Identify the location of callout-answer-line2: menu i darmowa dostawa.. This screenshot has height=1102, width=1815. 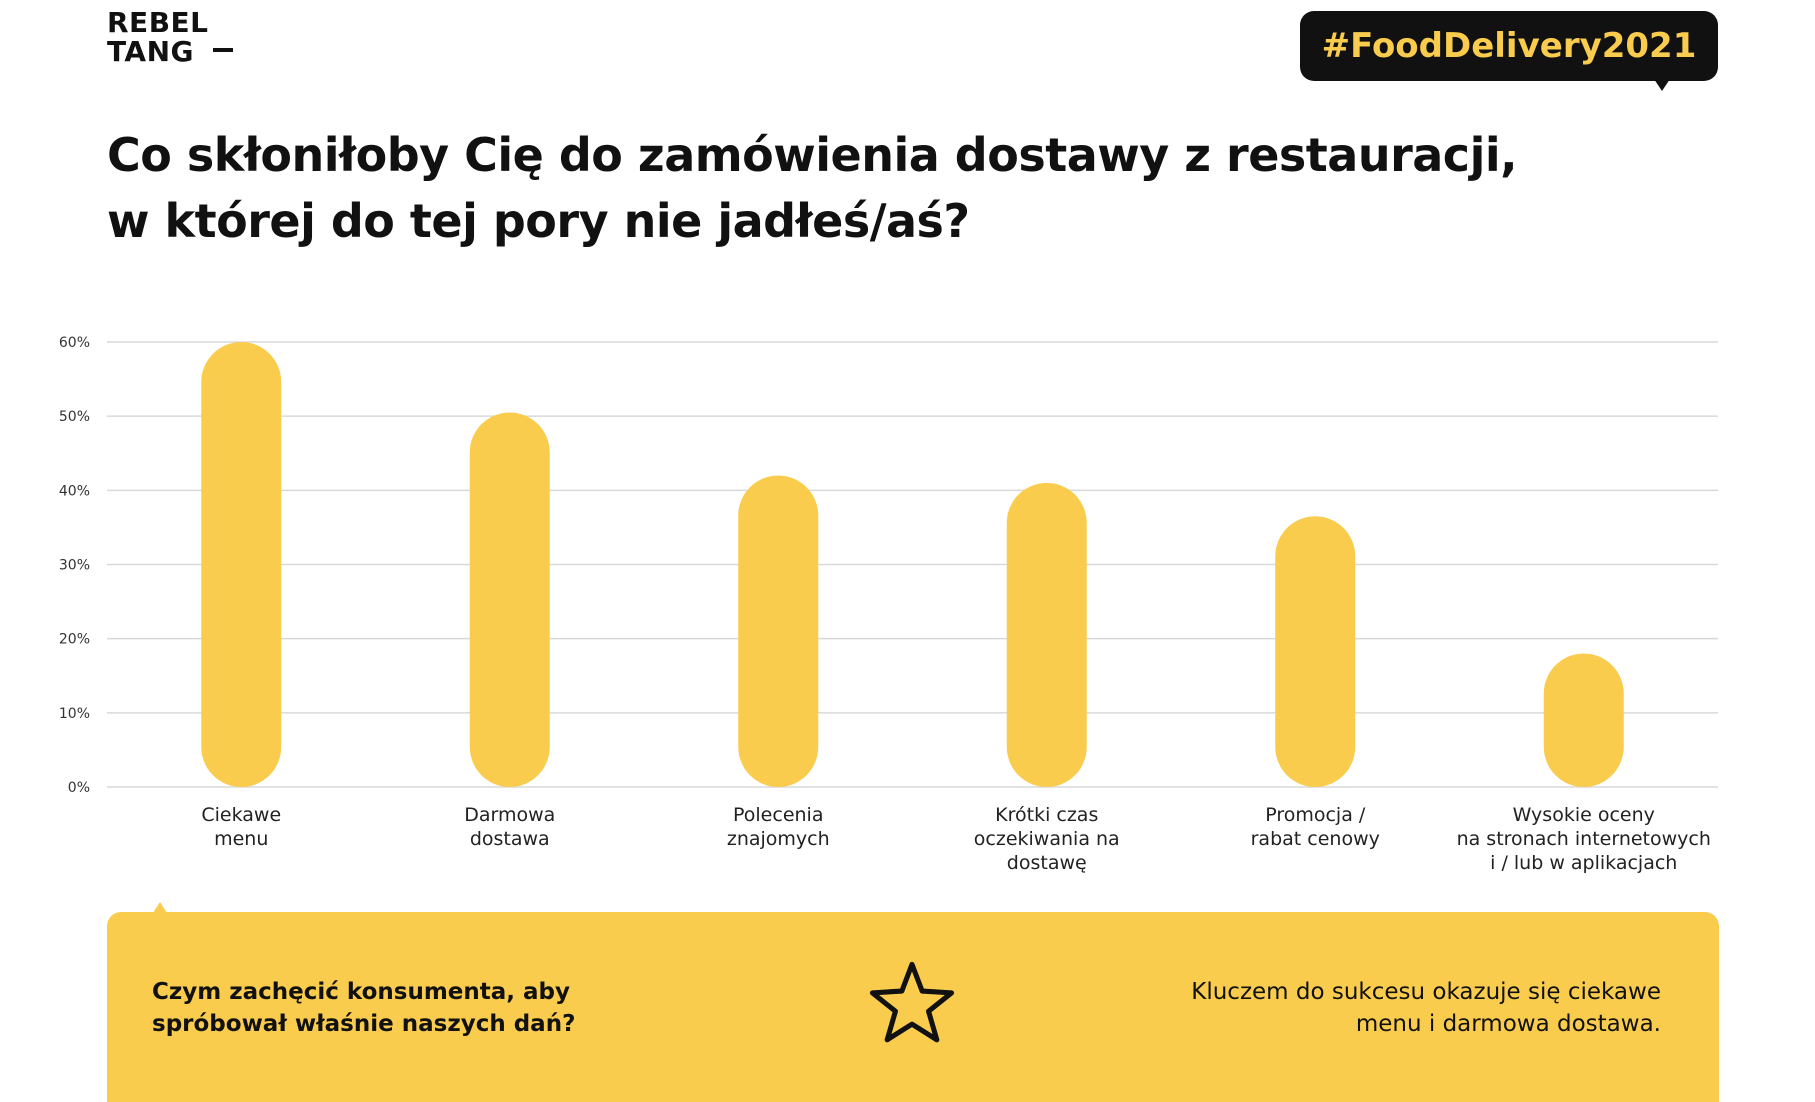
(1508, 1024).